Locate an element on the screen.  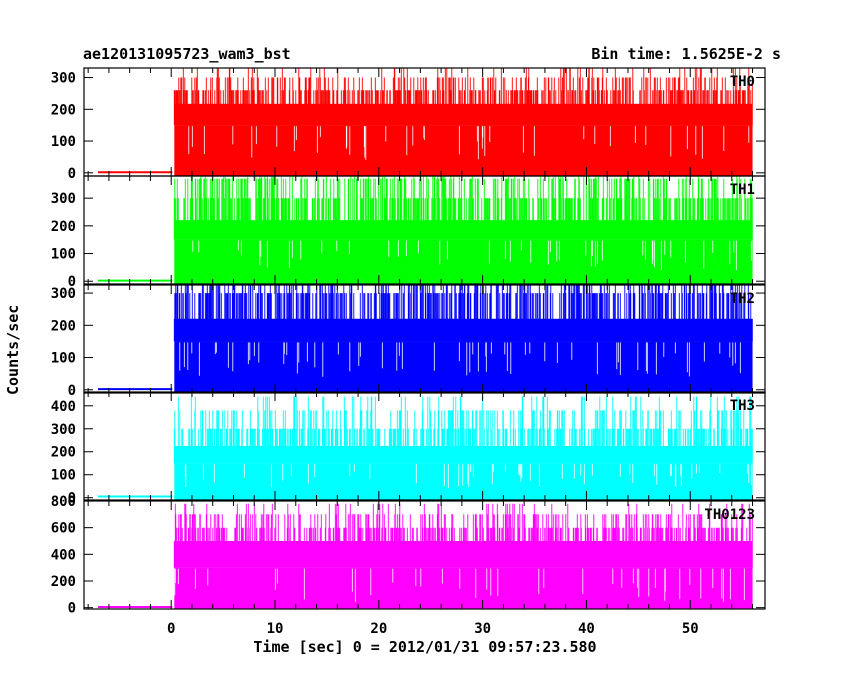
panel-th2: 0 100 200 300 TH2 is located at coordinates (408, 341).